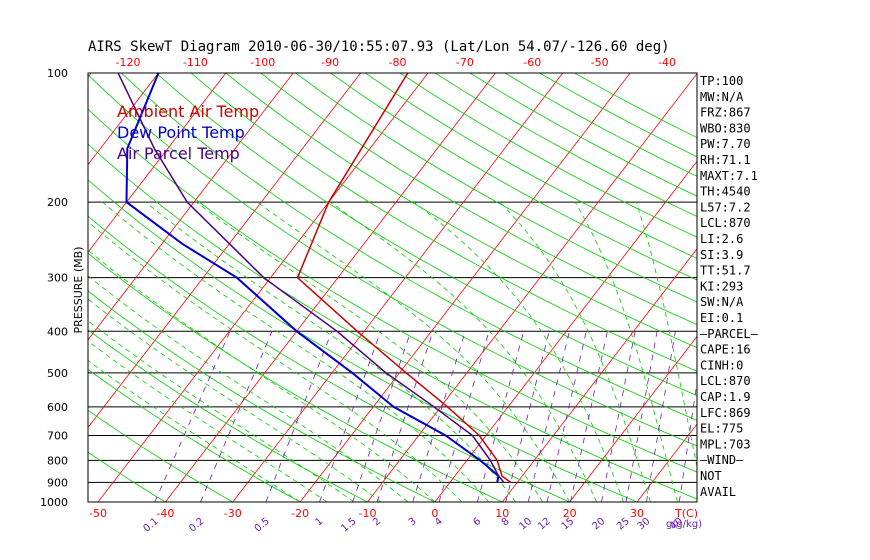  I want to click on index-value: SW:N/A, so click(722, 302).